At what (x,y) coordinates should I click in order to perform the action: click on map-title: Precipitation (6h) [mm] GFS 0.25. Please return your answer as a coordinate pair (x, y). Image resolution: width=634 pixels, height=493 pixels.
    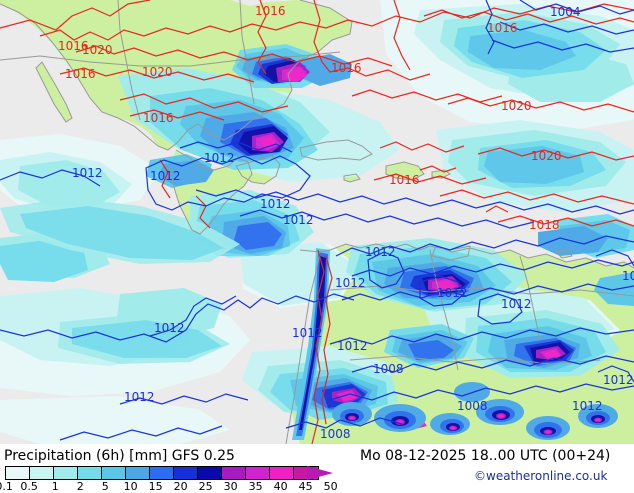
    Looking at the image, I should click on (119, 456).